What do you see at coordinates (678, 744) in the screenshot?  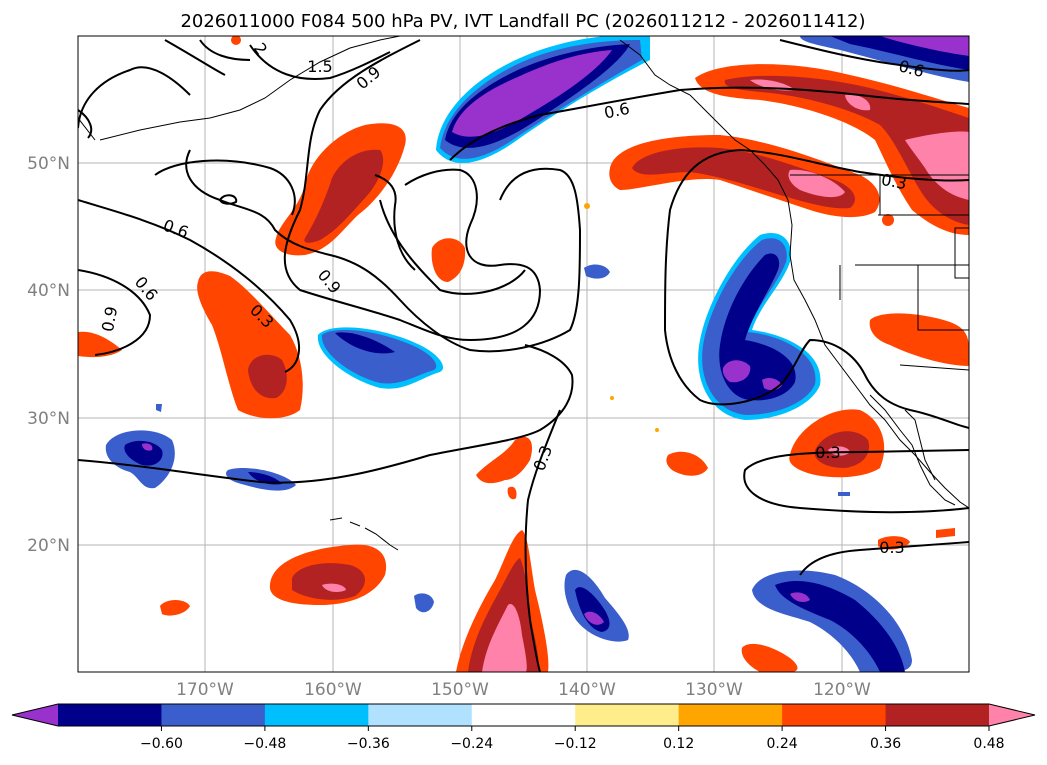 I see `colorbar-tick-label: 0.12` at bounding box center [678, 744].